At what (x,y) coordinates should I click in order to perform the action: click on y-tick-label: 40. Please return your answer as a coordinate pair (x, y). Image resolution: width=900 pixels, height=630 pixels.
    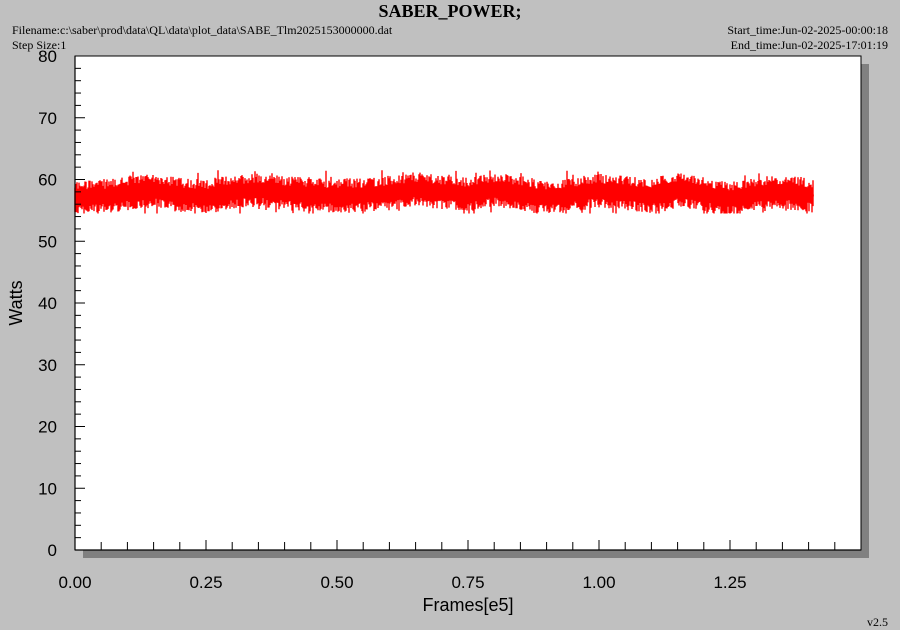
    Looking at the image, I should click on (47, 303).